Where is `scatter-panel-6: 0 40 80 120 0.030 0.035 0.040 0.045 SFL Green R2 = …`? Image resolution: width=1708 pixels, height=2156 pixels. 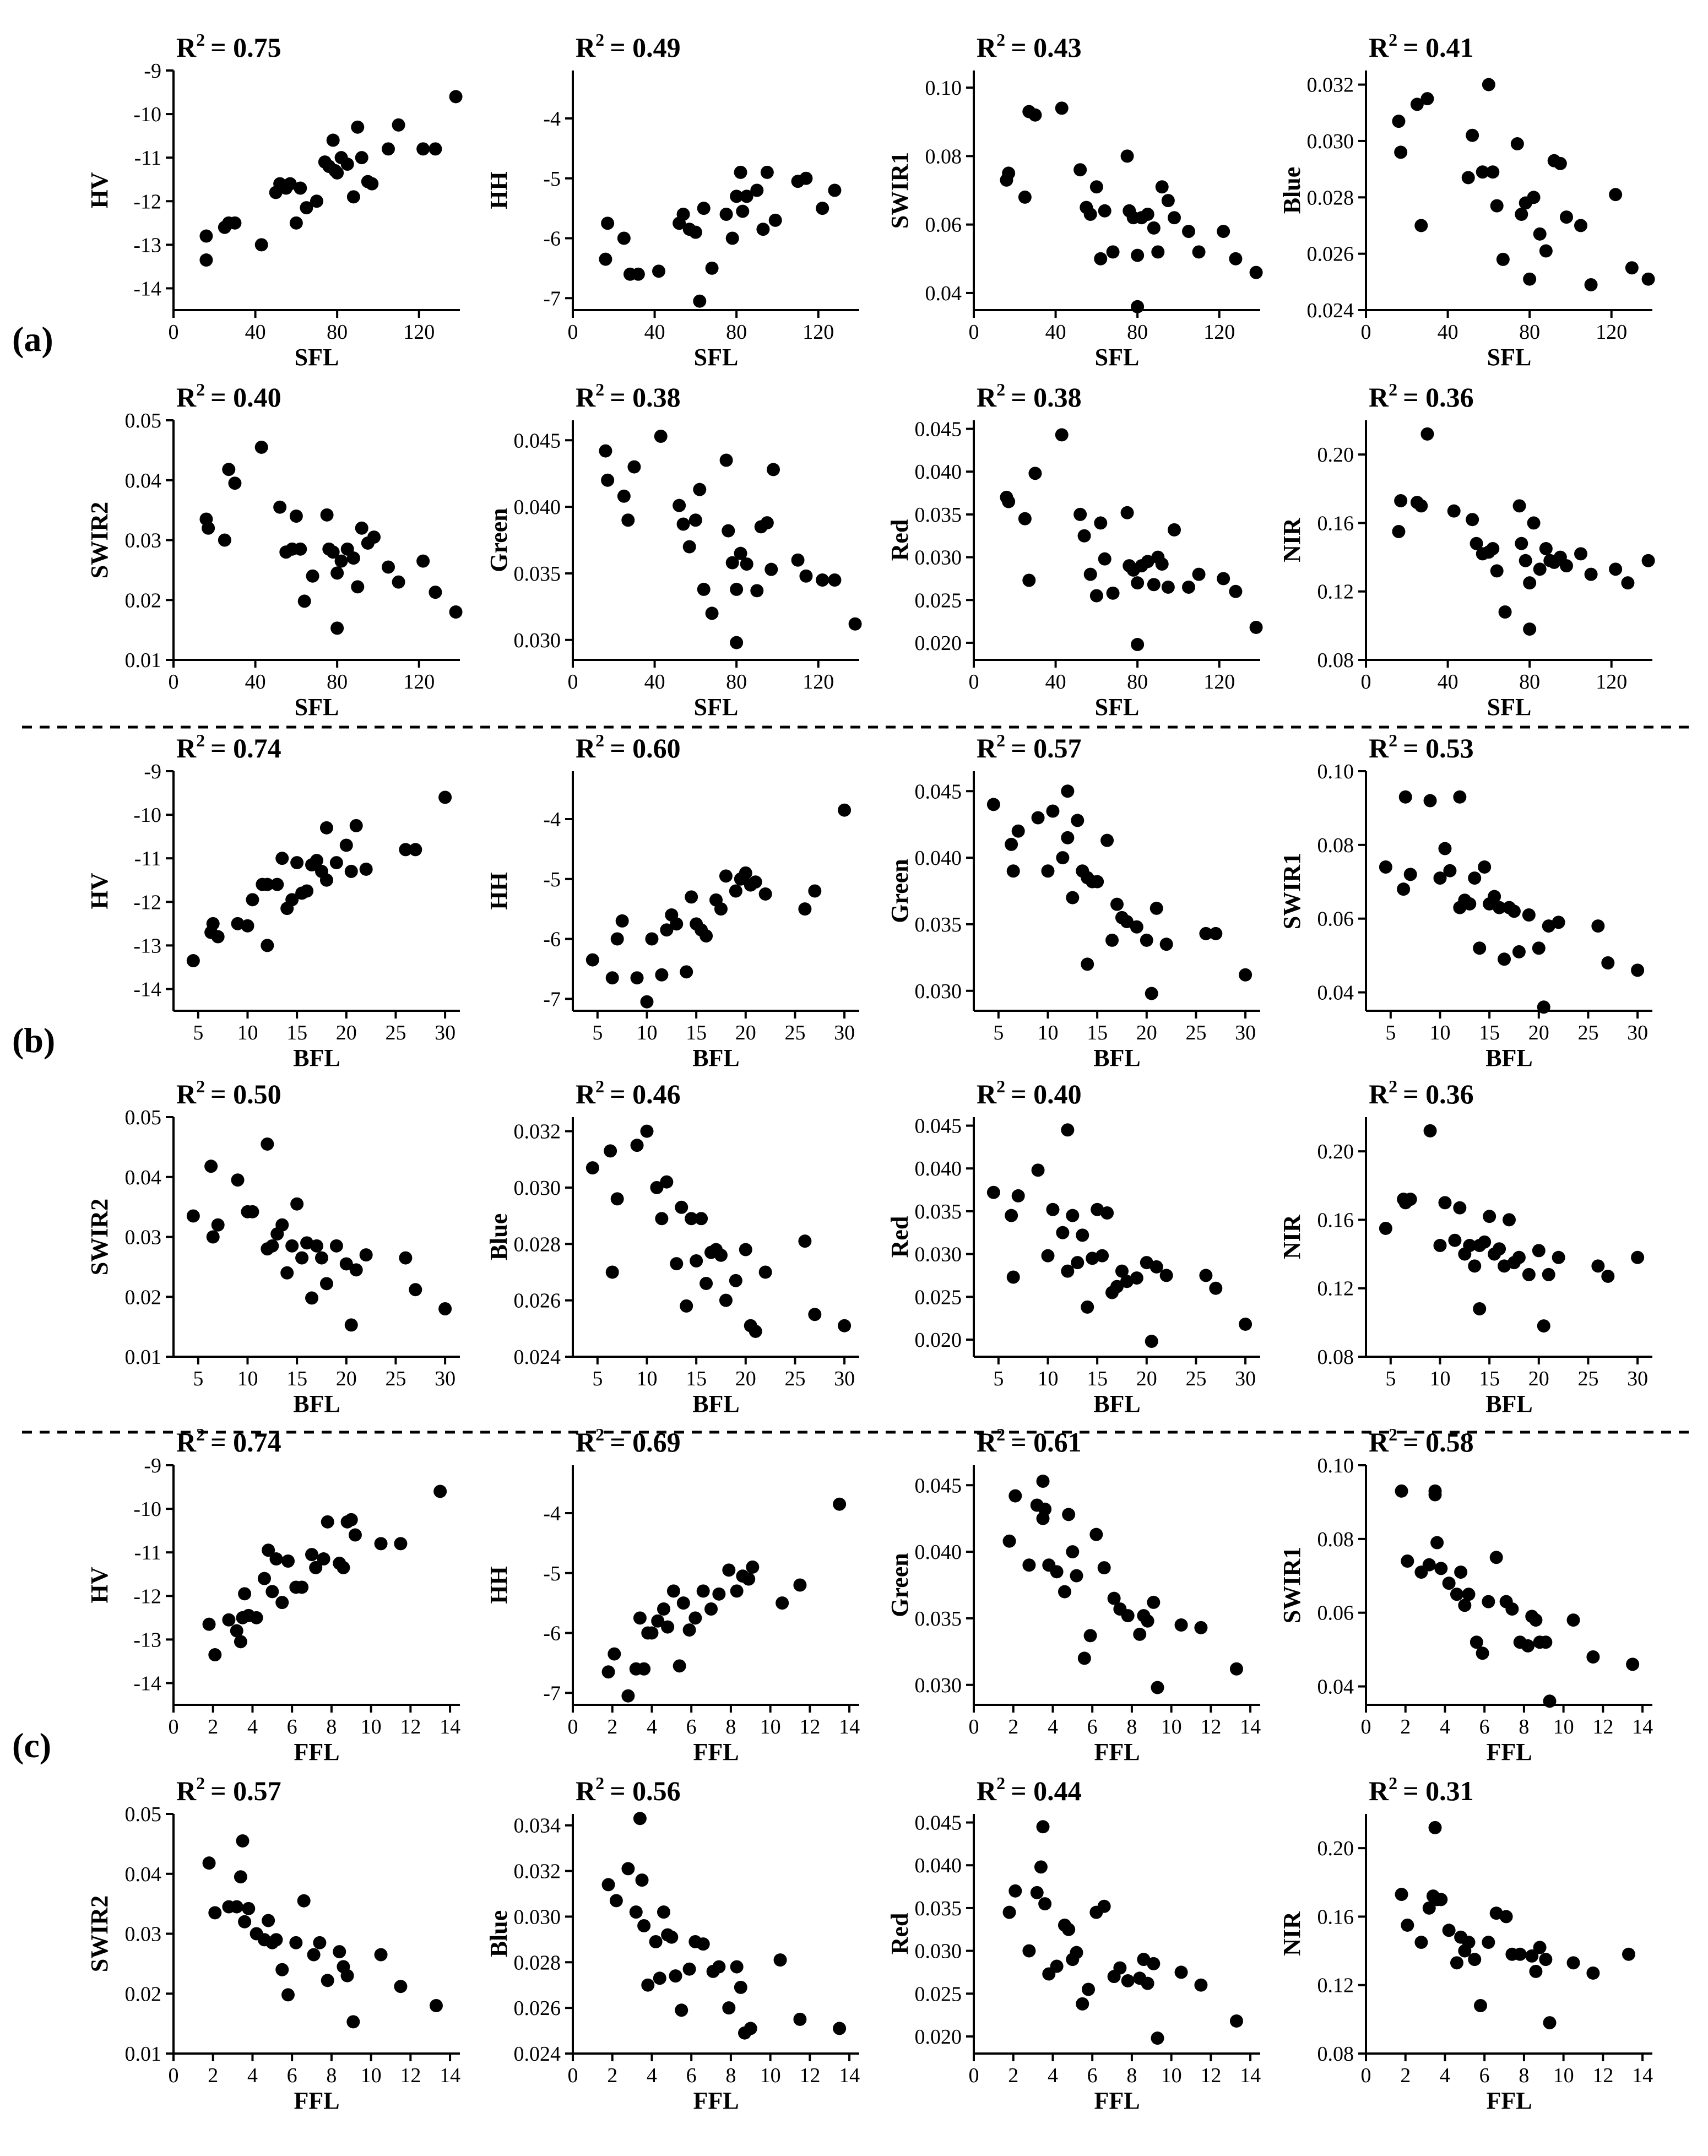 scatter-panel-6: 0 40 80 120 0.030 0.035 0.040 0.045 SFL Green R2 = … is located at coordinates (674, 550).